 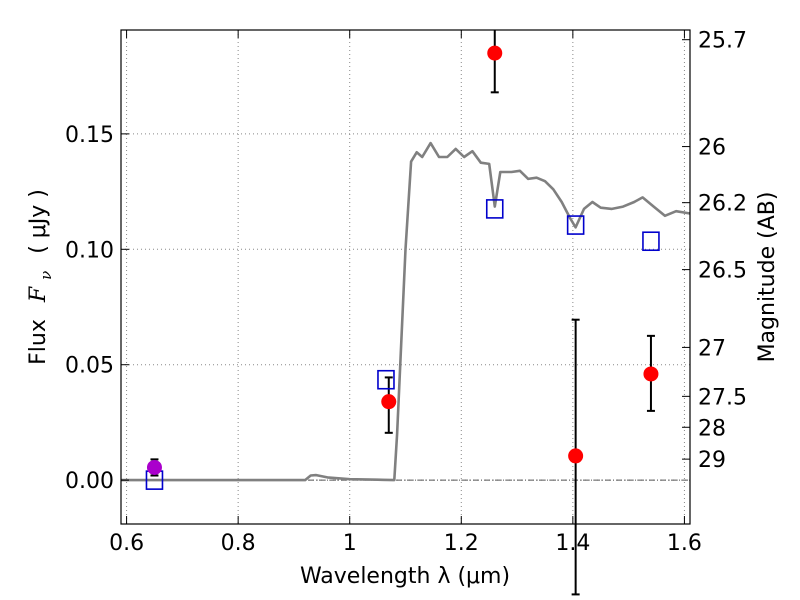 I want to click on y-tick-label: 0.05, so click(x=89, y=366).